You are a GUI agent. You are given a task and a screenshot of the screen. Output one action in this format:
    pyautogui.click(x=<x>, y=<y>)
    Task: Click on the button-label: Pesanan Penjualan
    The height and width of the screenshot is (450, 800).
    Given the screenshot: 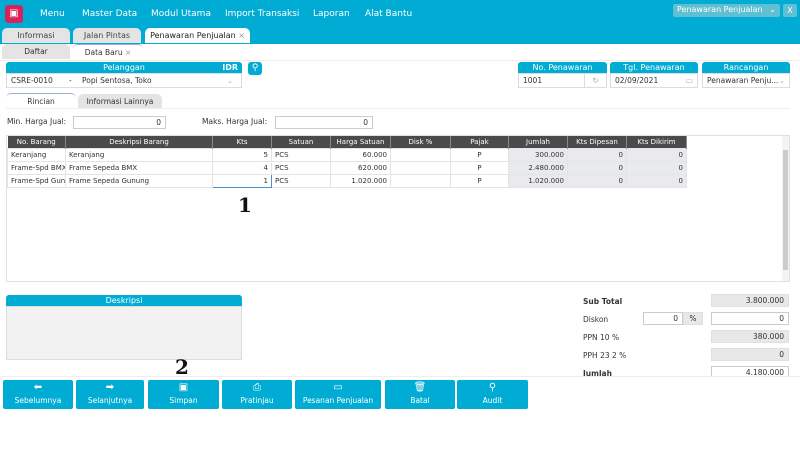 What is the action you would take?
    pyautogui.click(x=338, y=400)
    